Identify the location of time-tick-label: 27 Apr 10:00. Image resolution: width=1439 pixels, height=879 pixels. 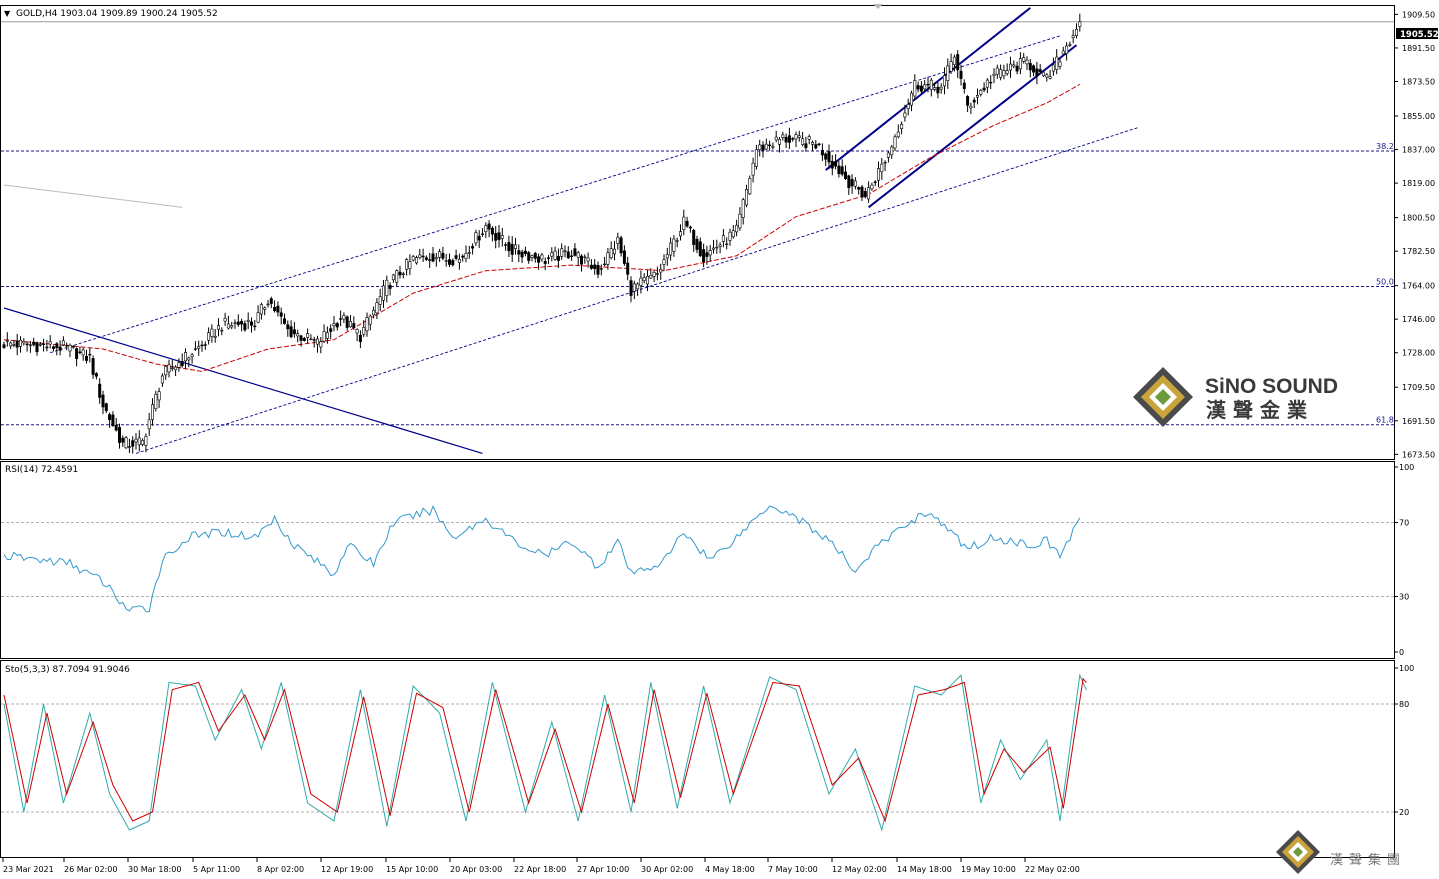
(603, 869).